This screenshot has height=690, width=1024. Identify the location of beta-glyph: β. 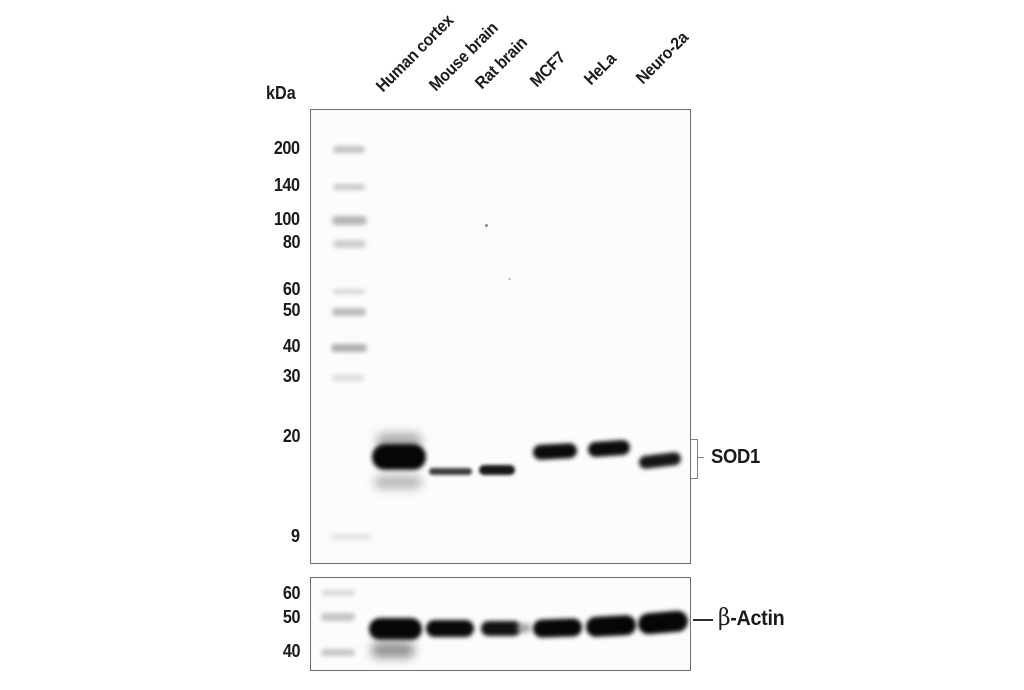
(724, 618).